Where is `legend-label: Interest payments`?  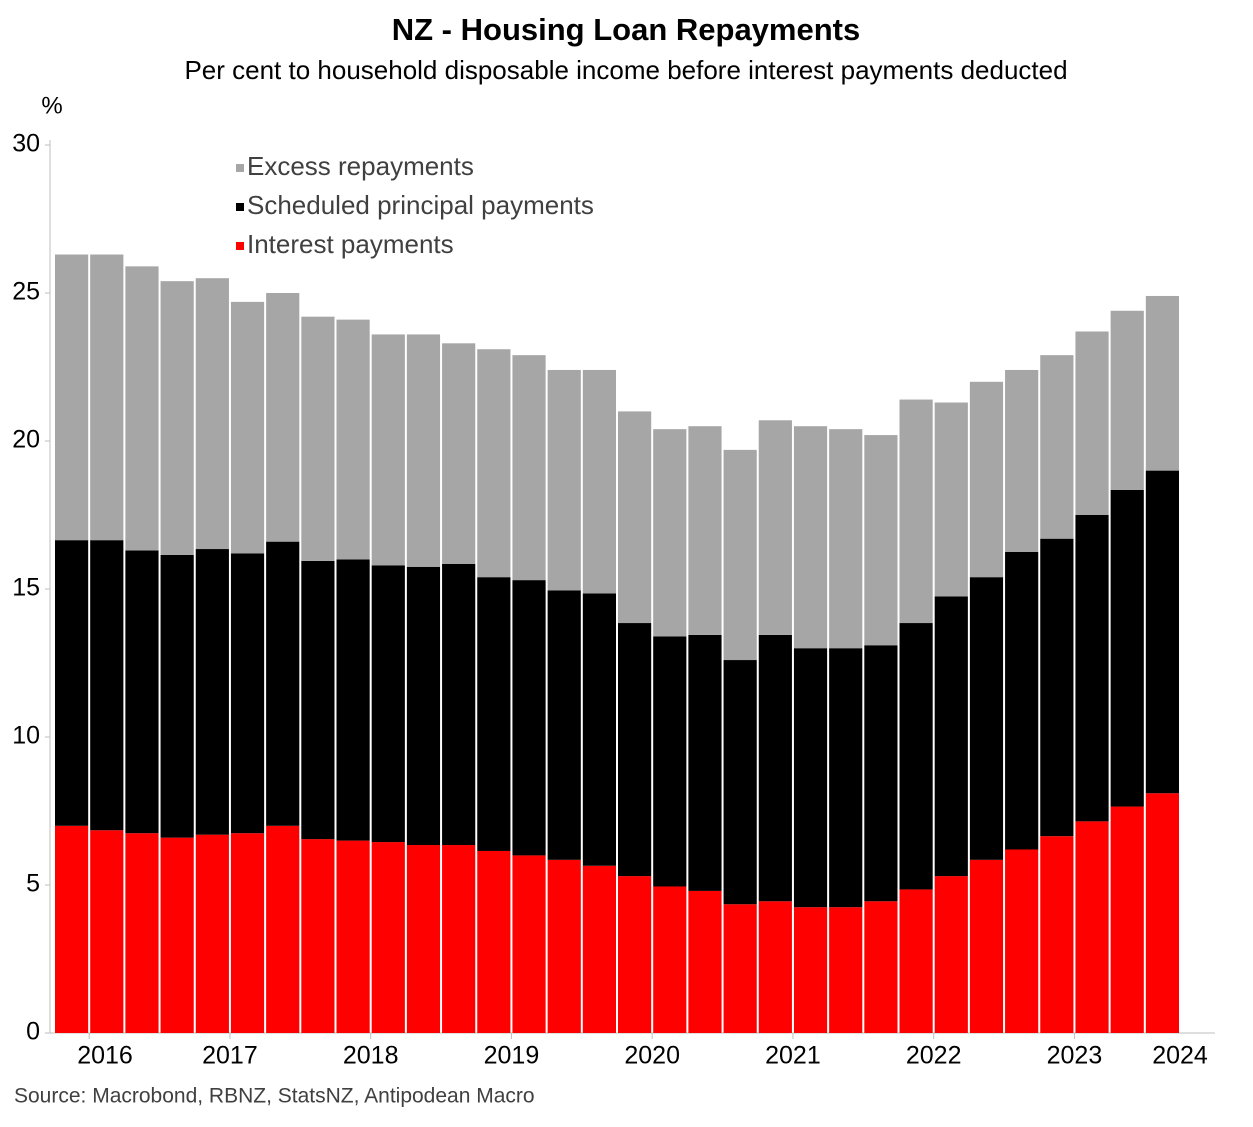
legend-label: Interest payments is located at coordinates (350, 244).